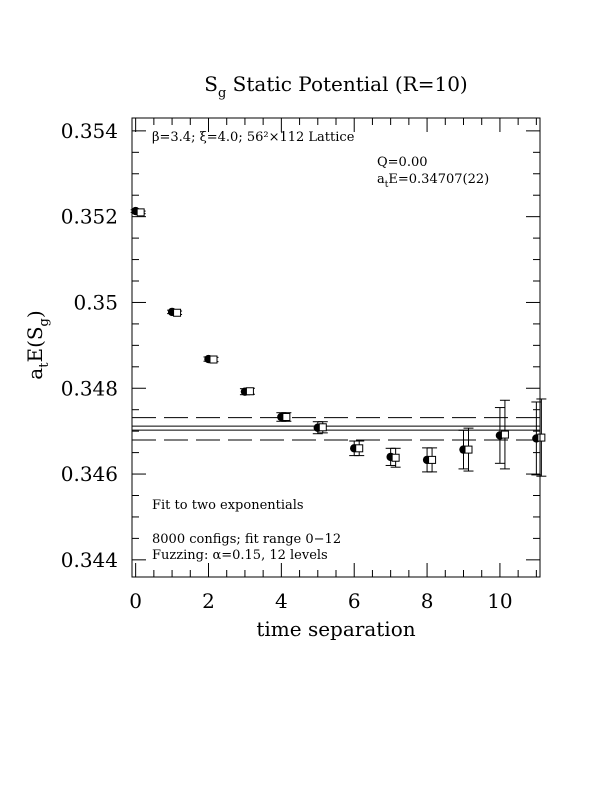 Image resolution: width=612 pixels, height=792 pixels. What do you see at coordinates (208, 601) in the screenshot?
I see `x-tick-label: 2` at bounding box center [208, 601].